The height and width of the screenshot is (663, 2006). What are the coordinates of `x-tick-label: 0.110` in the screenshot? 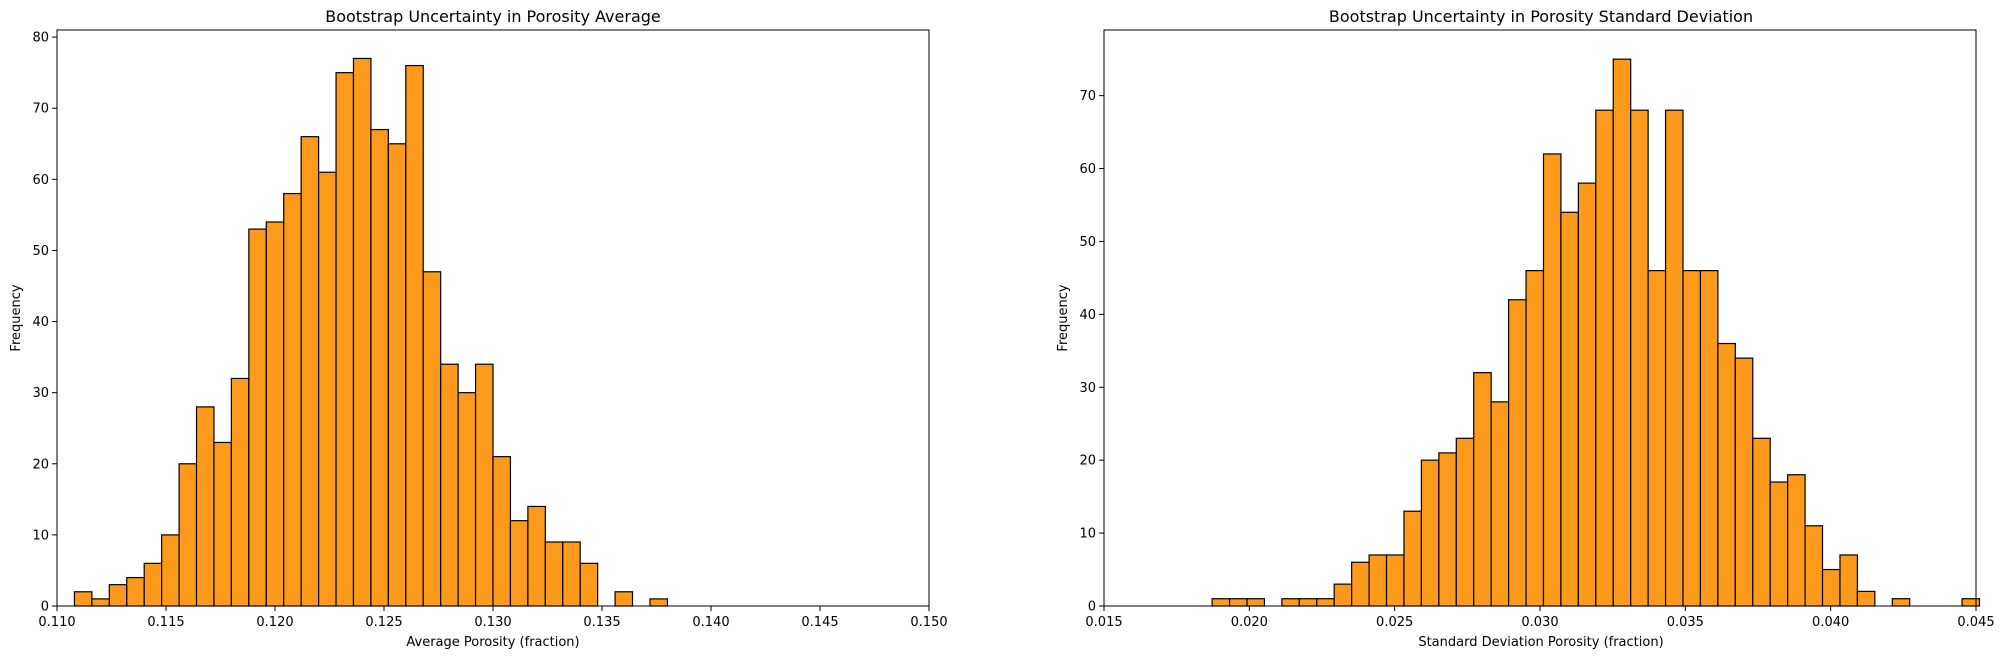 It's located at (56, 622).